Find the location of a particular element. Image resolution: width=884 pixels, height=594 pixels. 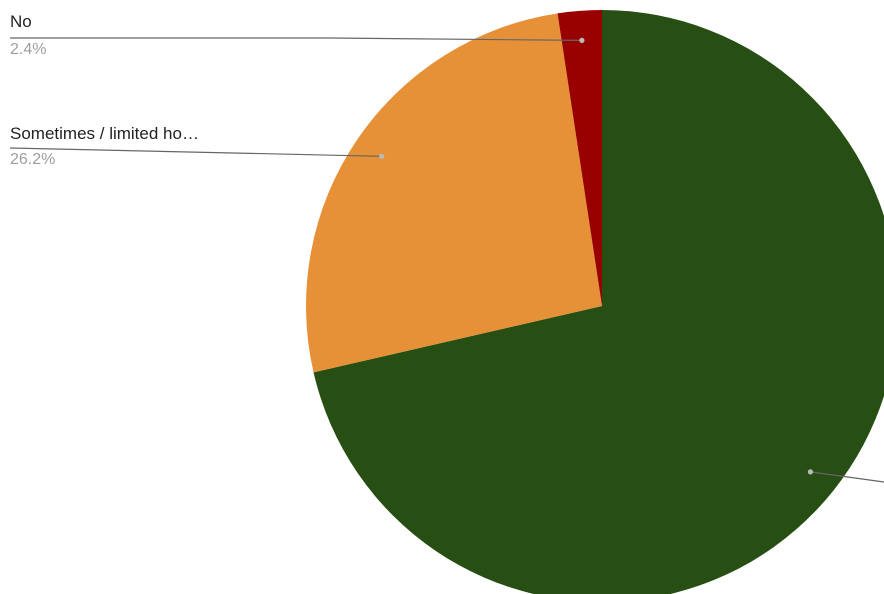

slice-percent-1: 26.2% is located at coordinates (32, 159).